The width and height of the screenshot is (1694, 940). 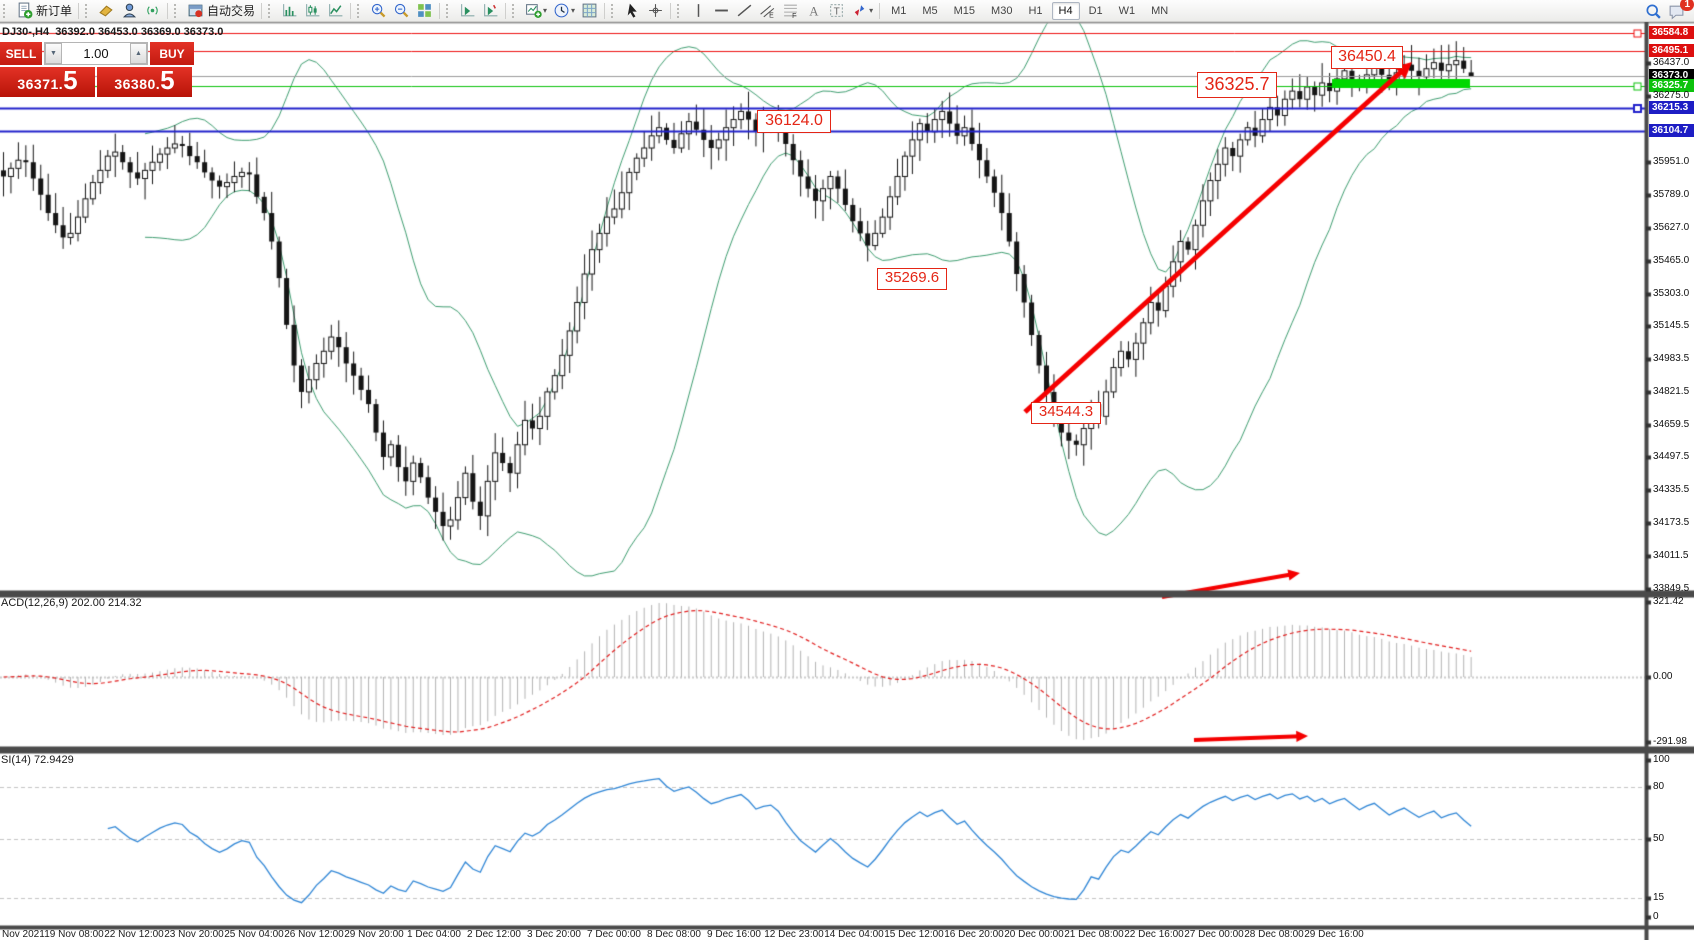 What do you see at coordinates (1160, 10) in the screenshot?
I see `timeframe-mn: MN` at bounding box center [1160, 10].